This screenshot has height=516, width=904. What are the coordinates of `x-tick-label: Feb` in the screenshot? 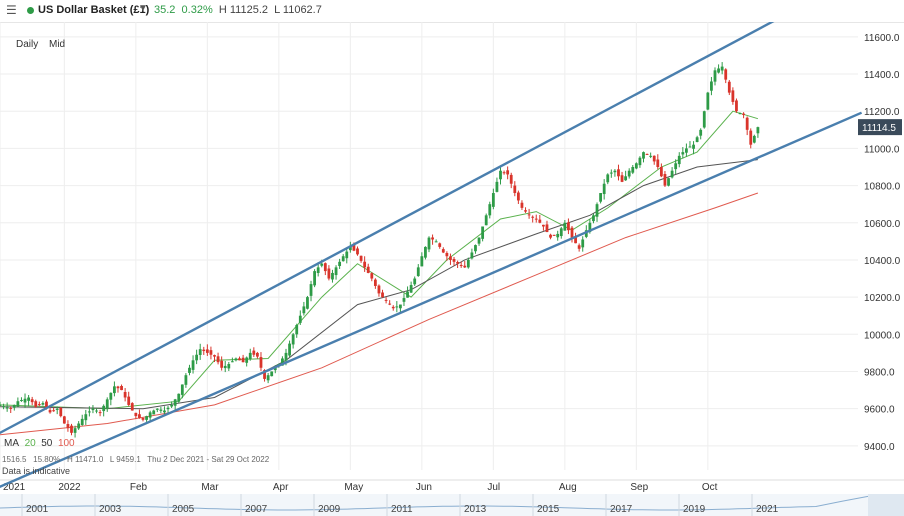 It's located at (139, 487).